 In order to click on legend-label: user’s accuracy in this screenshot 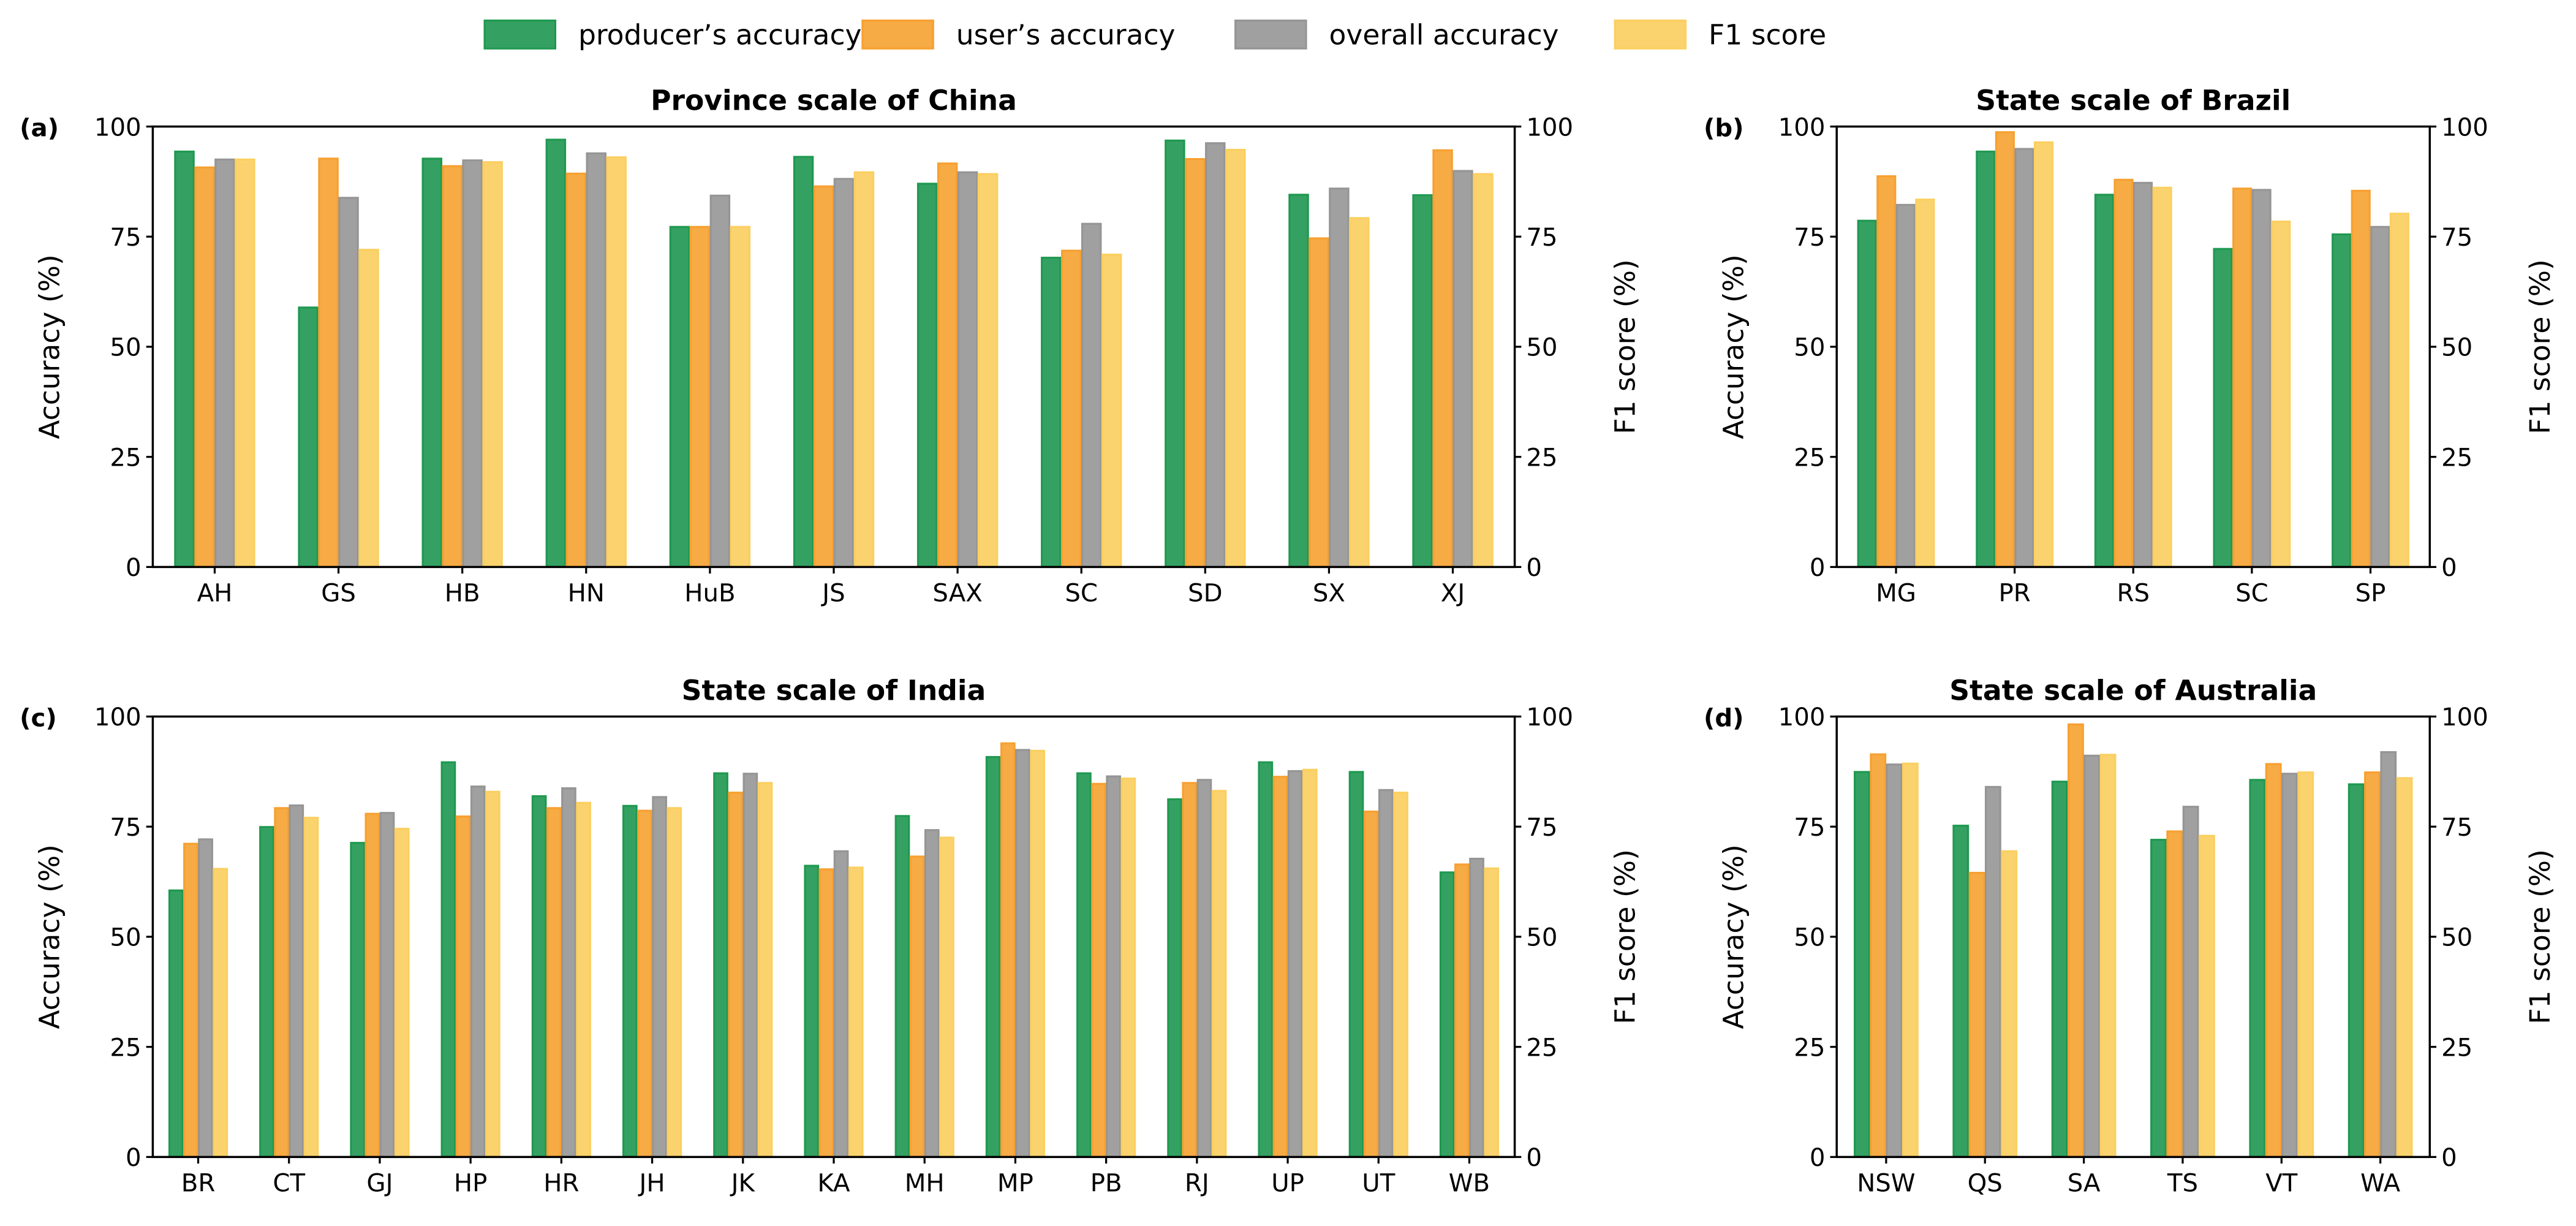, I will do `click(1066, 34)`.